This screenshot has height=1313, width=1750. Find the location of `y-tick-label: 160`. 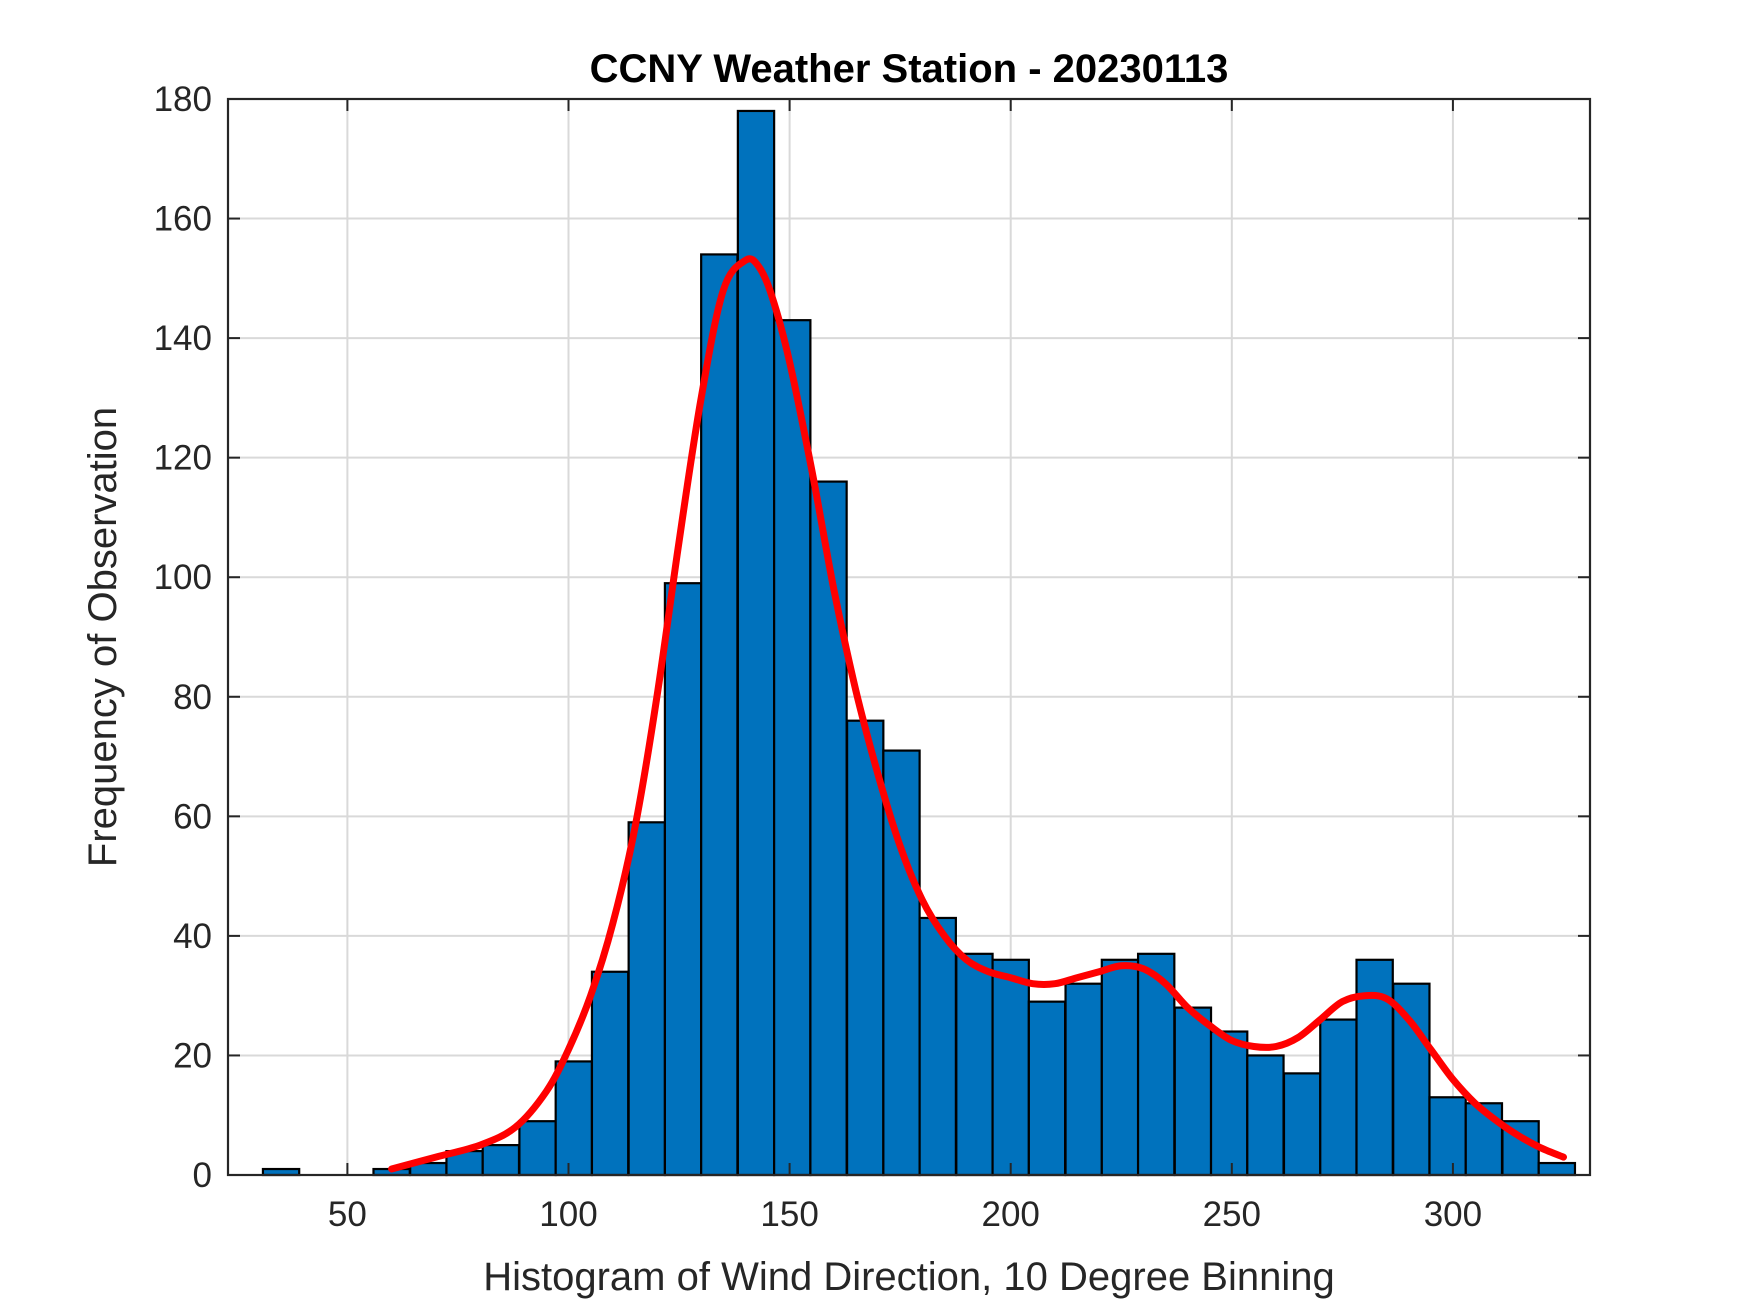

y-tick-label: 160 is located at coordinates (183, 219).